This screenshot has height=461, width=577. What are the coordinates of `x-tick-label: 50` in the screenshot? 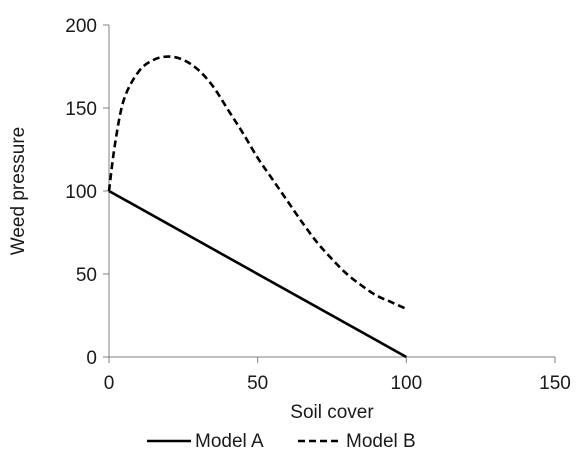 It's located at (257, 383).